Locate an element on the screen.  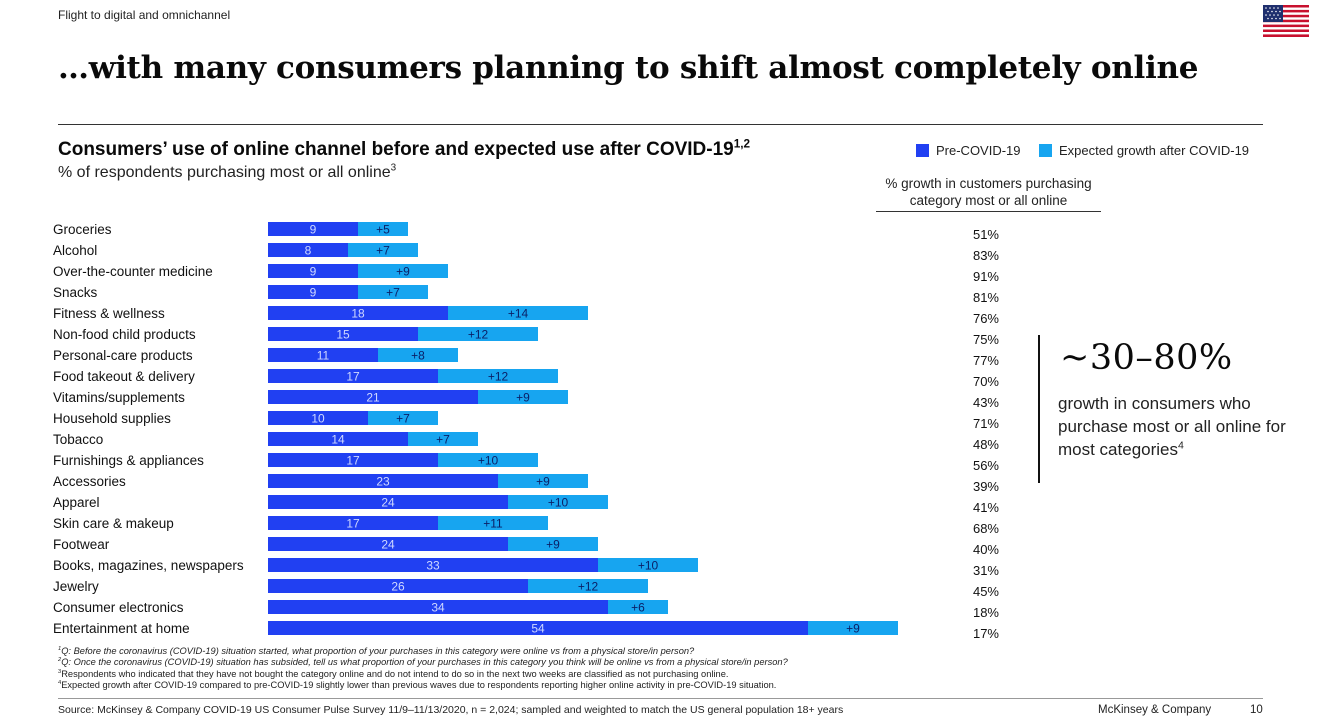
data-label-pre-covid: 8 is located at coordinates (308, 251).